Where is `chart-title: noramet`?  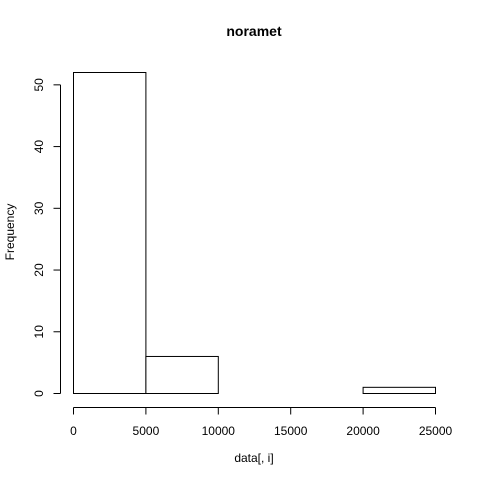
chart-title: noramet is located at coordinates (254, 31).